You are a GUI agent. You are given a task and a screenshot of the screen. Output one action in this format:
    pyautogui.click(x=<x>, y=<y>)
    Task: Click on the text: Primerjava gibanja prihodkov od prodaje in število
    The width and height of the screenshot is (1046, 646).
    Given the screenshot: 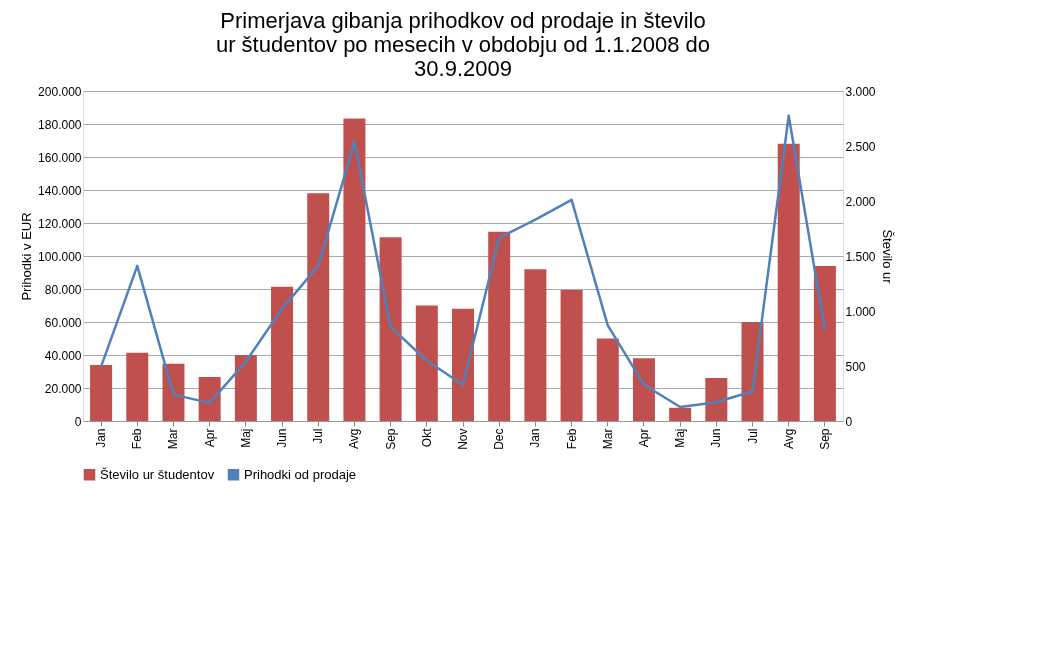 What is the action you would take?
    pyautogui.click(x=463, y=20)
    